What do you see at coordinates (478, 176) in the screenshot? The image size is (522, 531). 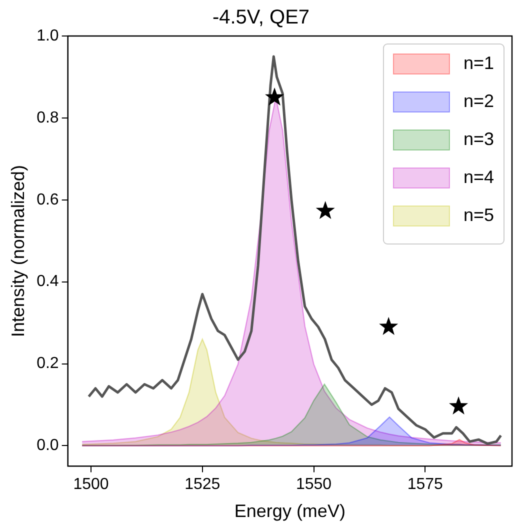 I see `legend-label: n=4` at bounding box center [478, 176].